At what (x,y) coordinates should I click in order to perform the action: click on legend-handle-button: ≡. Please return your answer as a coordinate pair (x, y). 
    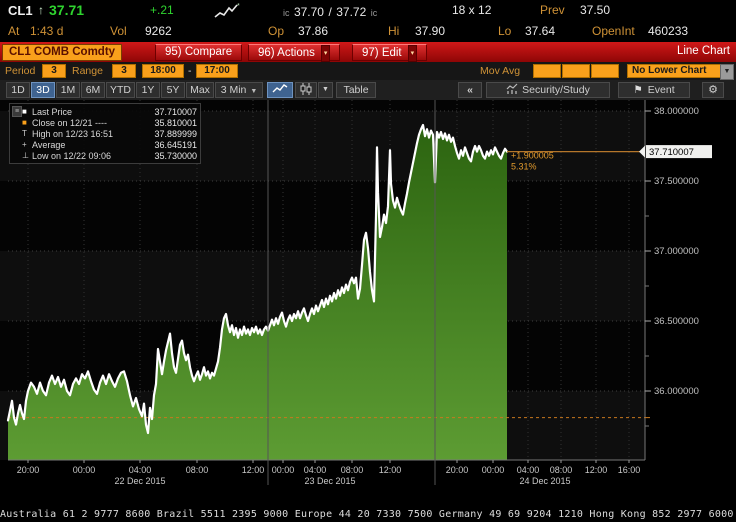
    Looking at the image, I should click on (17, 111).